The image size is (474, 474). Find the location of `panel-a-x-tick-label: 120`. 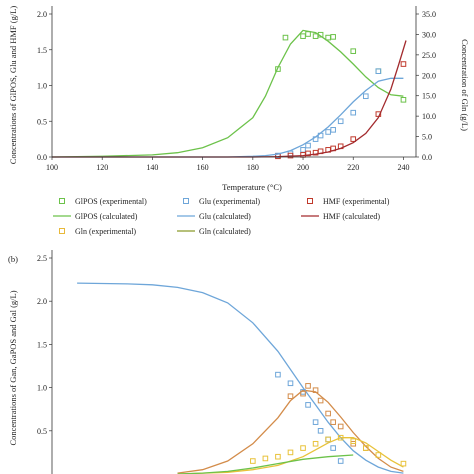

panel-a-x-tick-label: 120 is located at coordinates (102, 167).